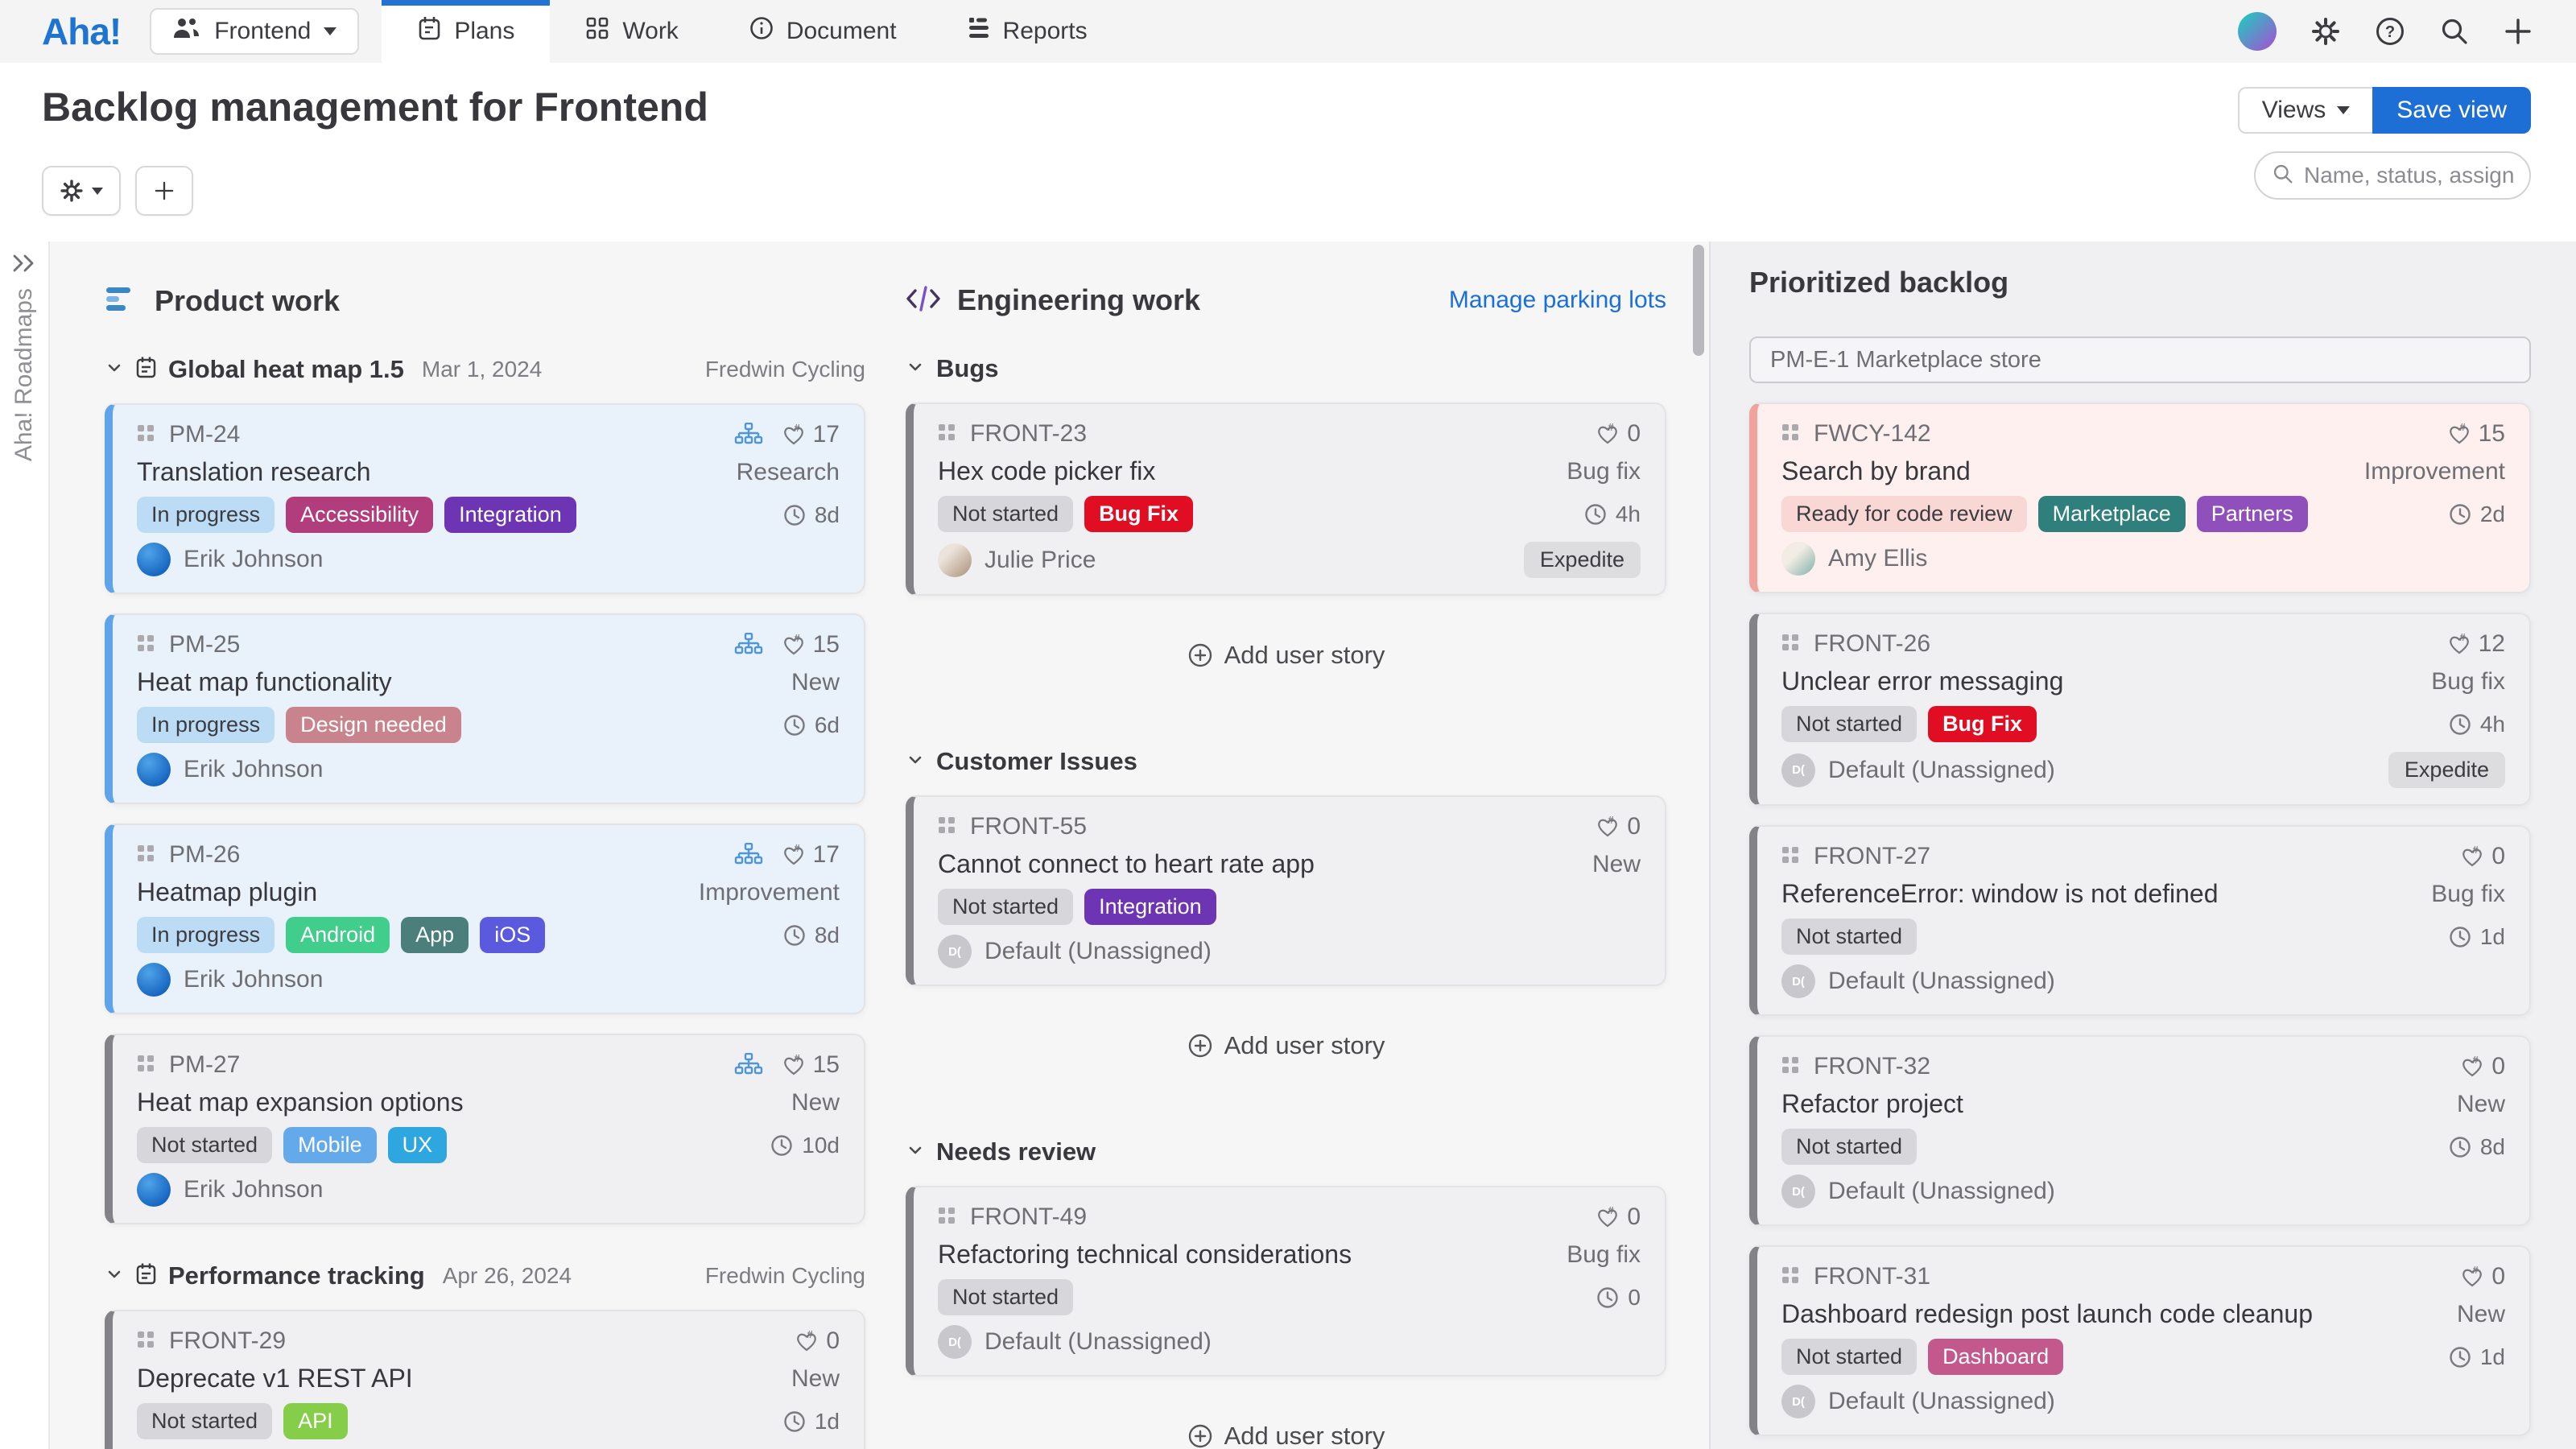  What do you see at coordinates (2454, 31) in the screenshot?
I see `search-icon` at bounding box center [2454, 31].